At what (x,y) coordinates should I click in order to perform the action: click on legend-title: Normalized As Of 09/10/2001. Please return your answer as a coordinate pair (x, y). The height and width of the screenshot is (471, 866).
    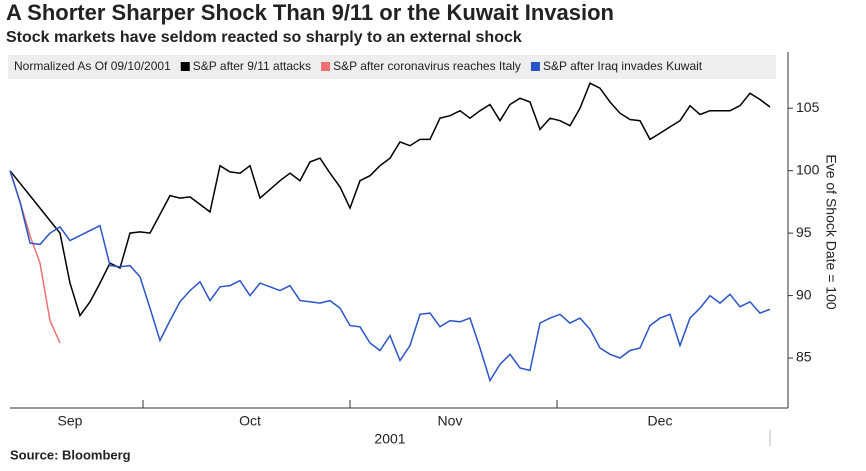
    Looking at the image, I should click on (92, 66).